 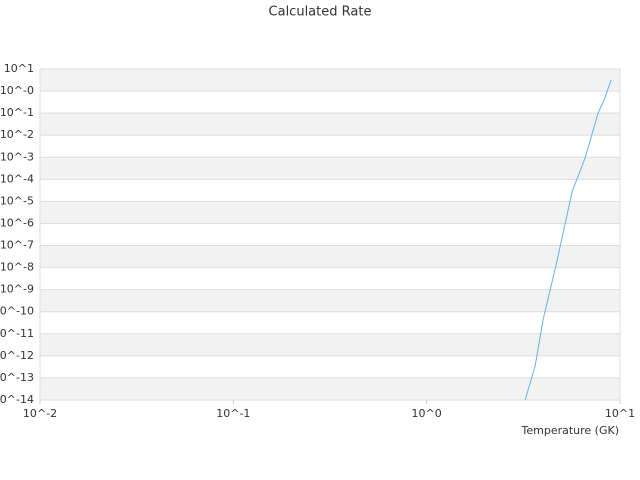 I want to click on y-tick-label: 10^-4, so click(x=17, y=178).